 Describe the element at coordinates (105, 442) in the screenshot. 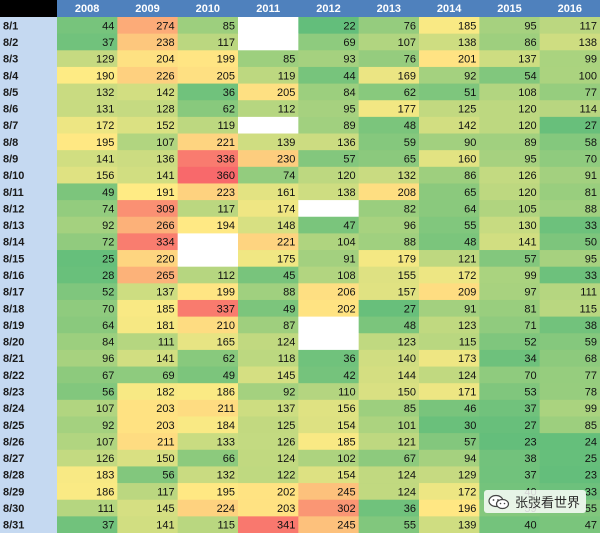

I see `cell-value: 107` at that location.